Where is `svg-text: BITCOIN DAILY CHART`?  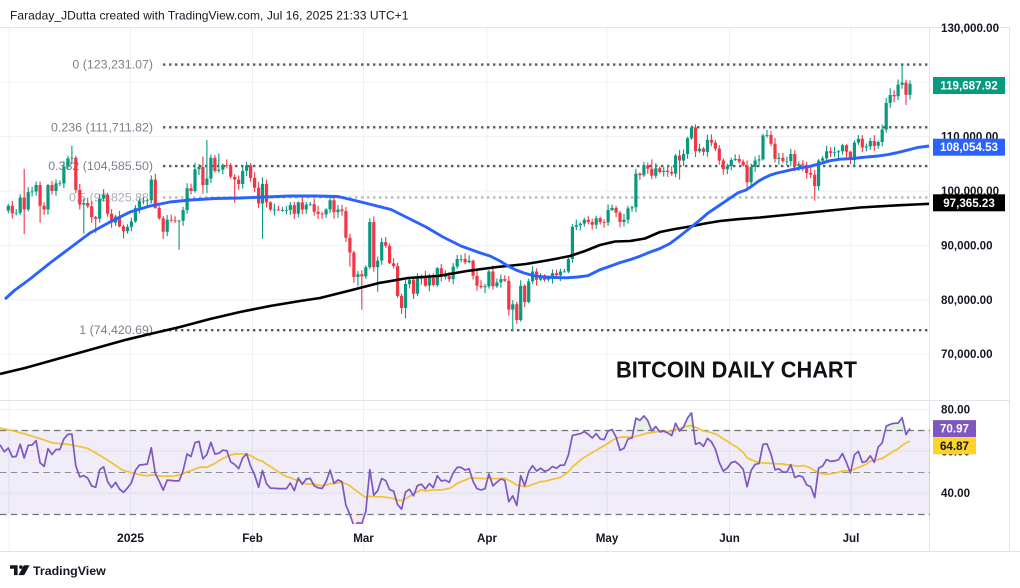 svg-text: BITCOIN DAILY CHART is located at coordinates (737, 370).